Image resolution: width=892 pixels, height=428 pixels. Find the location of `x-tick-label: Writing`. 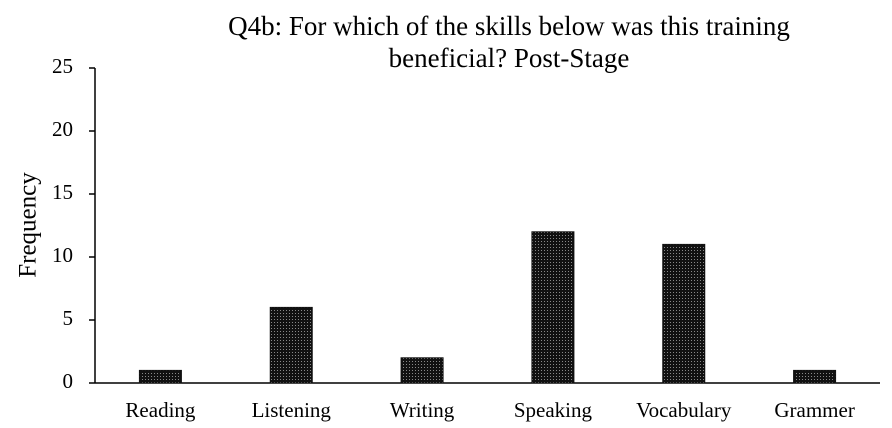

x-tick-label: Writing is located at coordinates (422, 410).